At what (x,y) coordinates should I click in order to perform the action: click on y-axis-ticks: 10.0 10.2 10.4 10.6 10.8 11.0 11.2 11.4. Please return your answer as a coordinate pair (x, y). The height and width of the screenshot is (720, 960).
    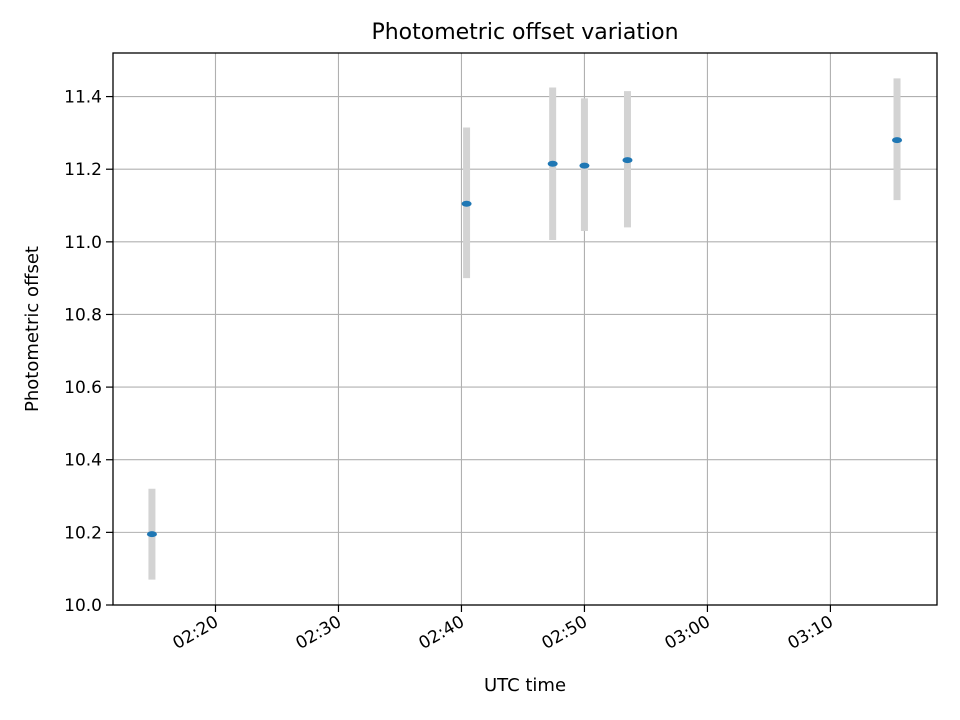
    Looking at the image, I should click on (88, 352).